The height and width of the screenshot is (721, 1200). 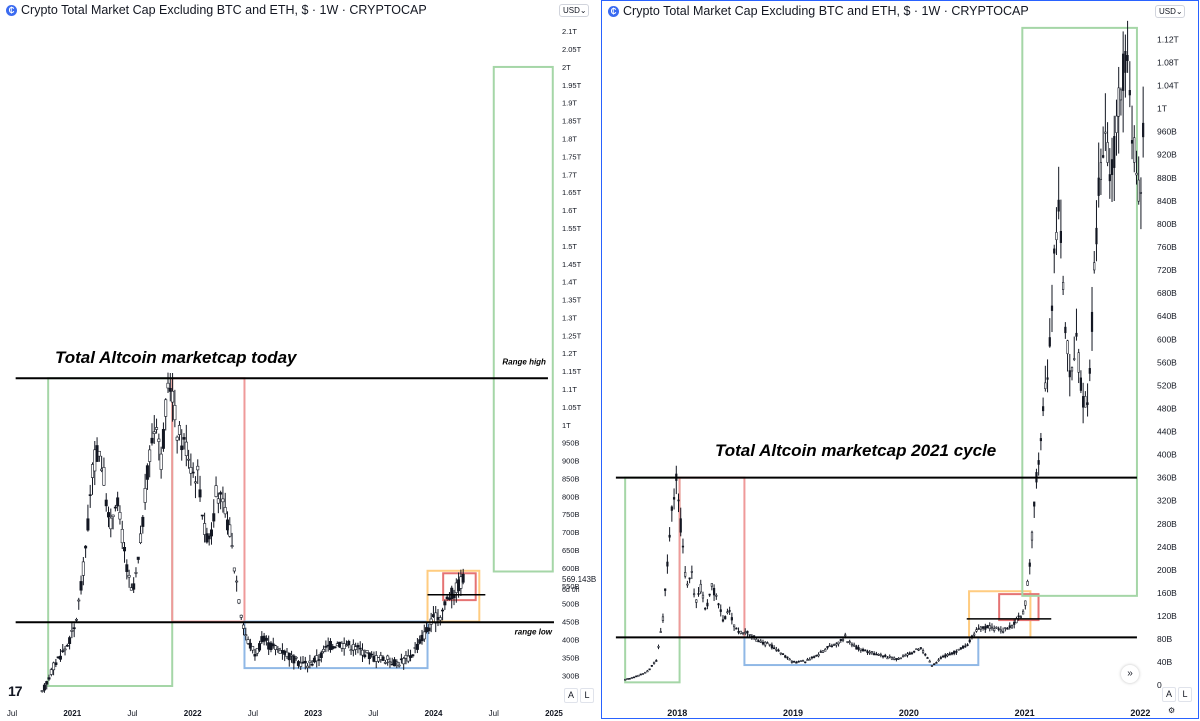 I want to click on y-axis-tick-label: 960B, so click(x=1167, y=132).